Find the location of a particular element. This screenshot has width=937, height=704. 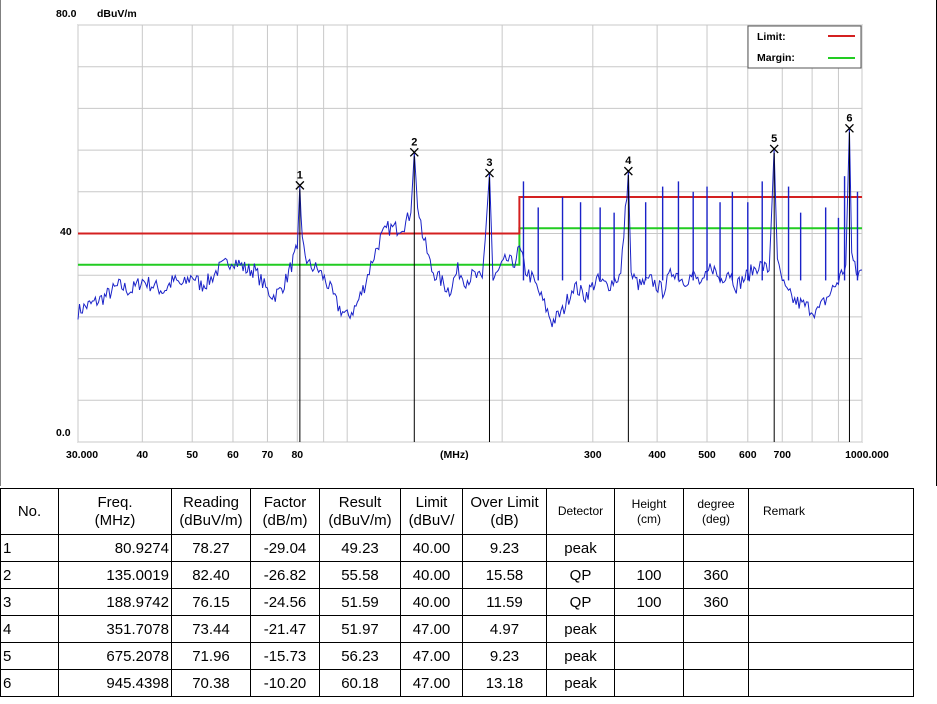

marker-label: 4 is located at coordinates (628, 161).